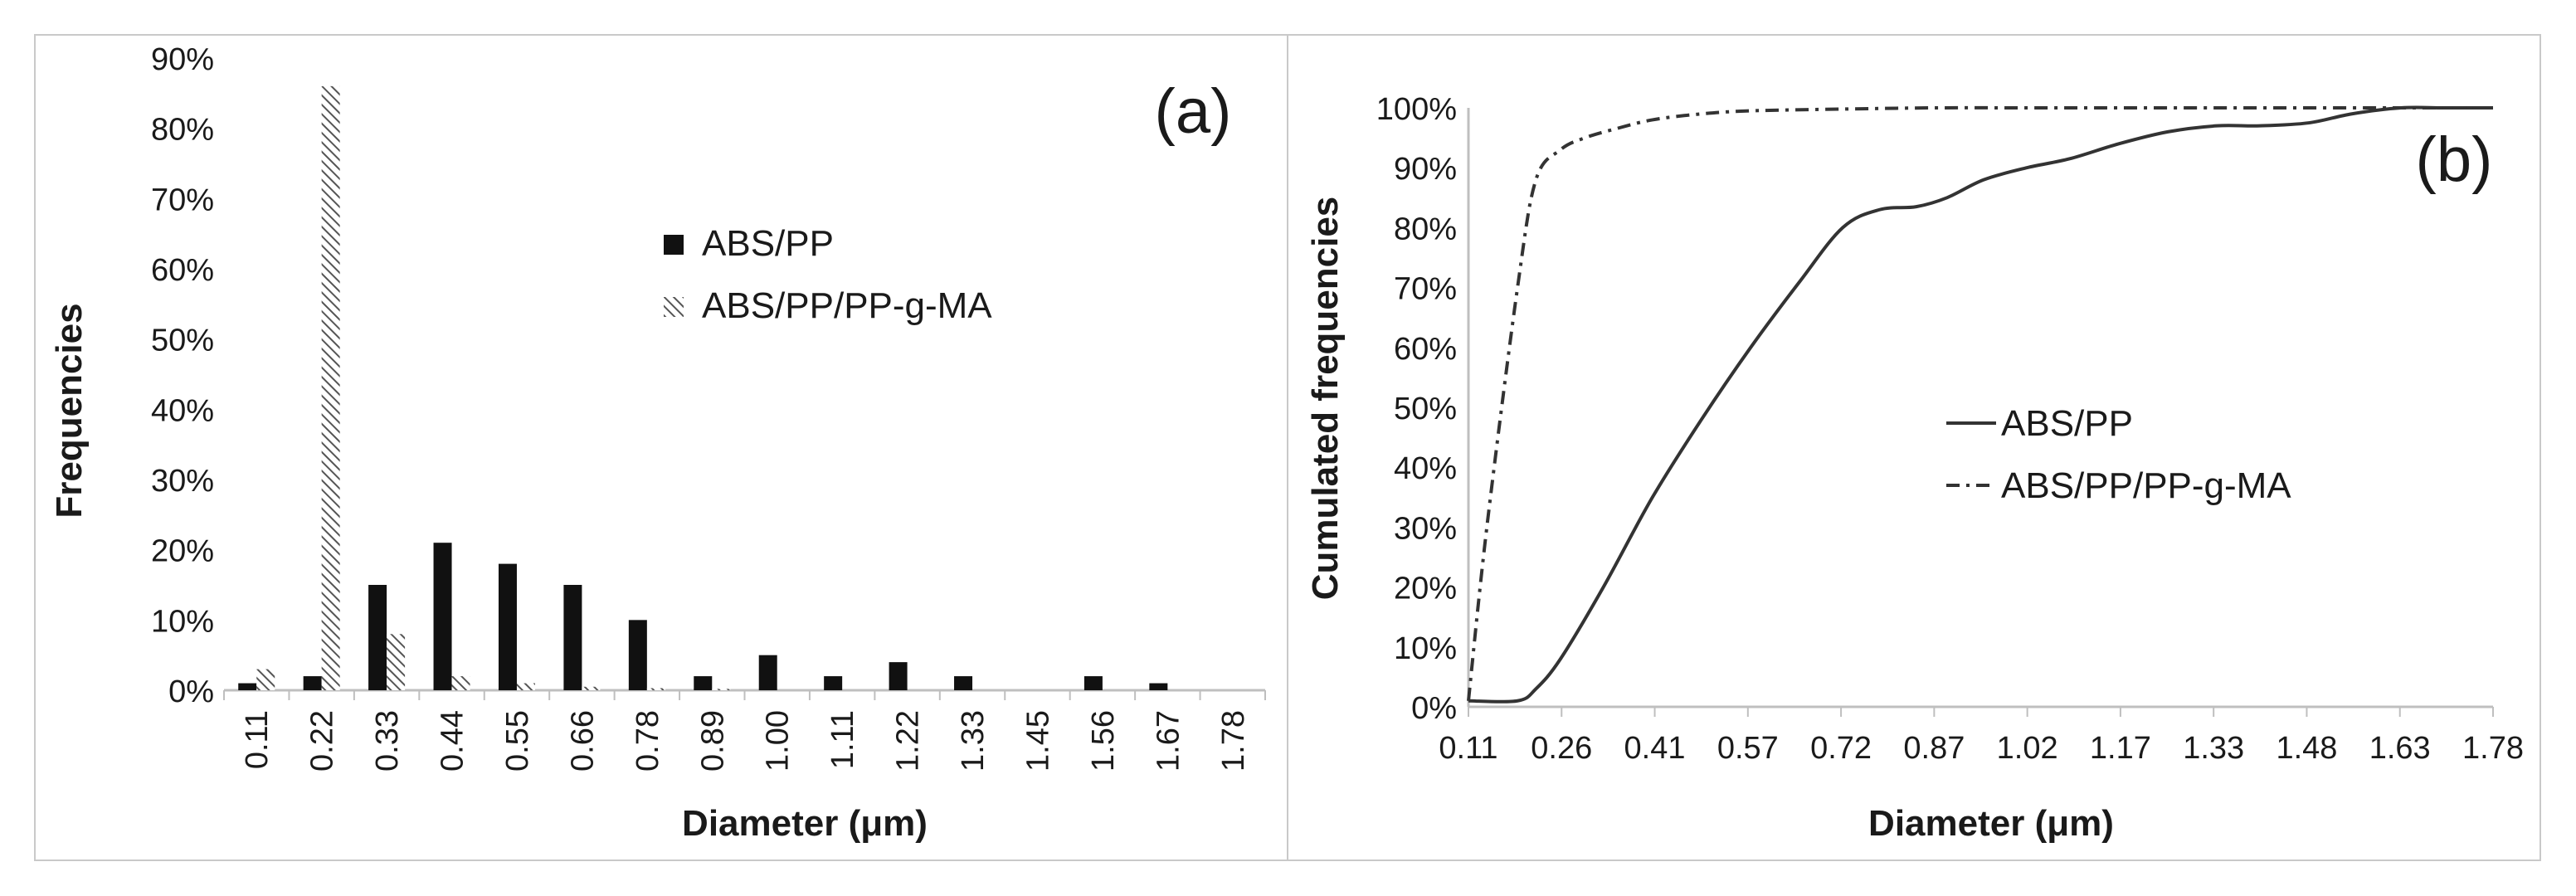 The width and height of the screenshot is (2576, 896). I want to click on panel-a-y-tick-label: 60%, so click(182, 270).